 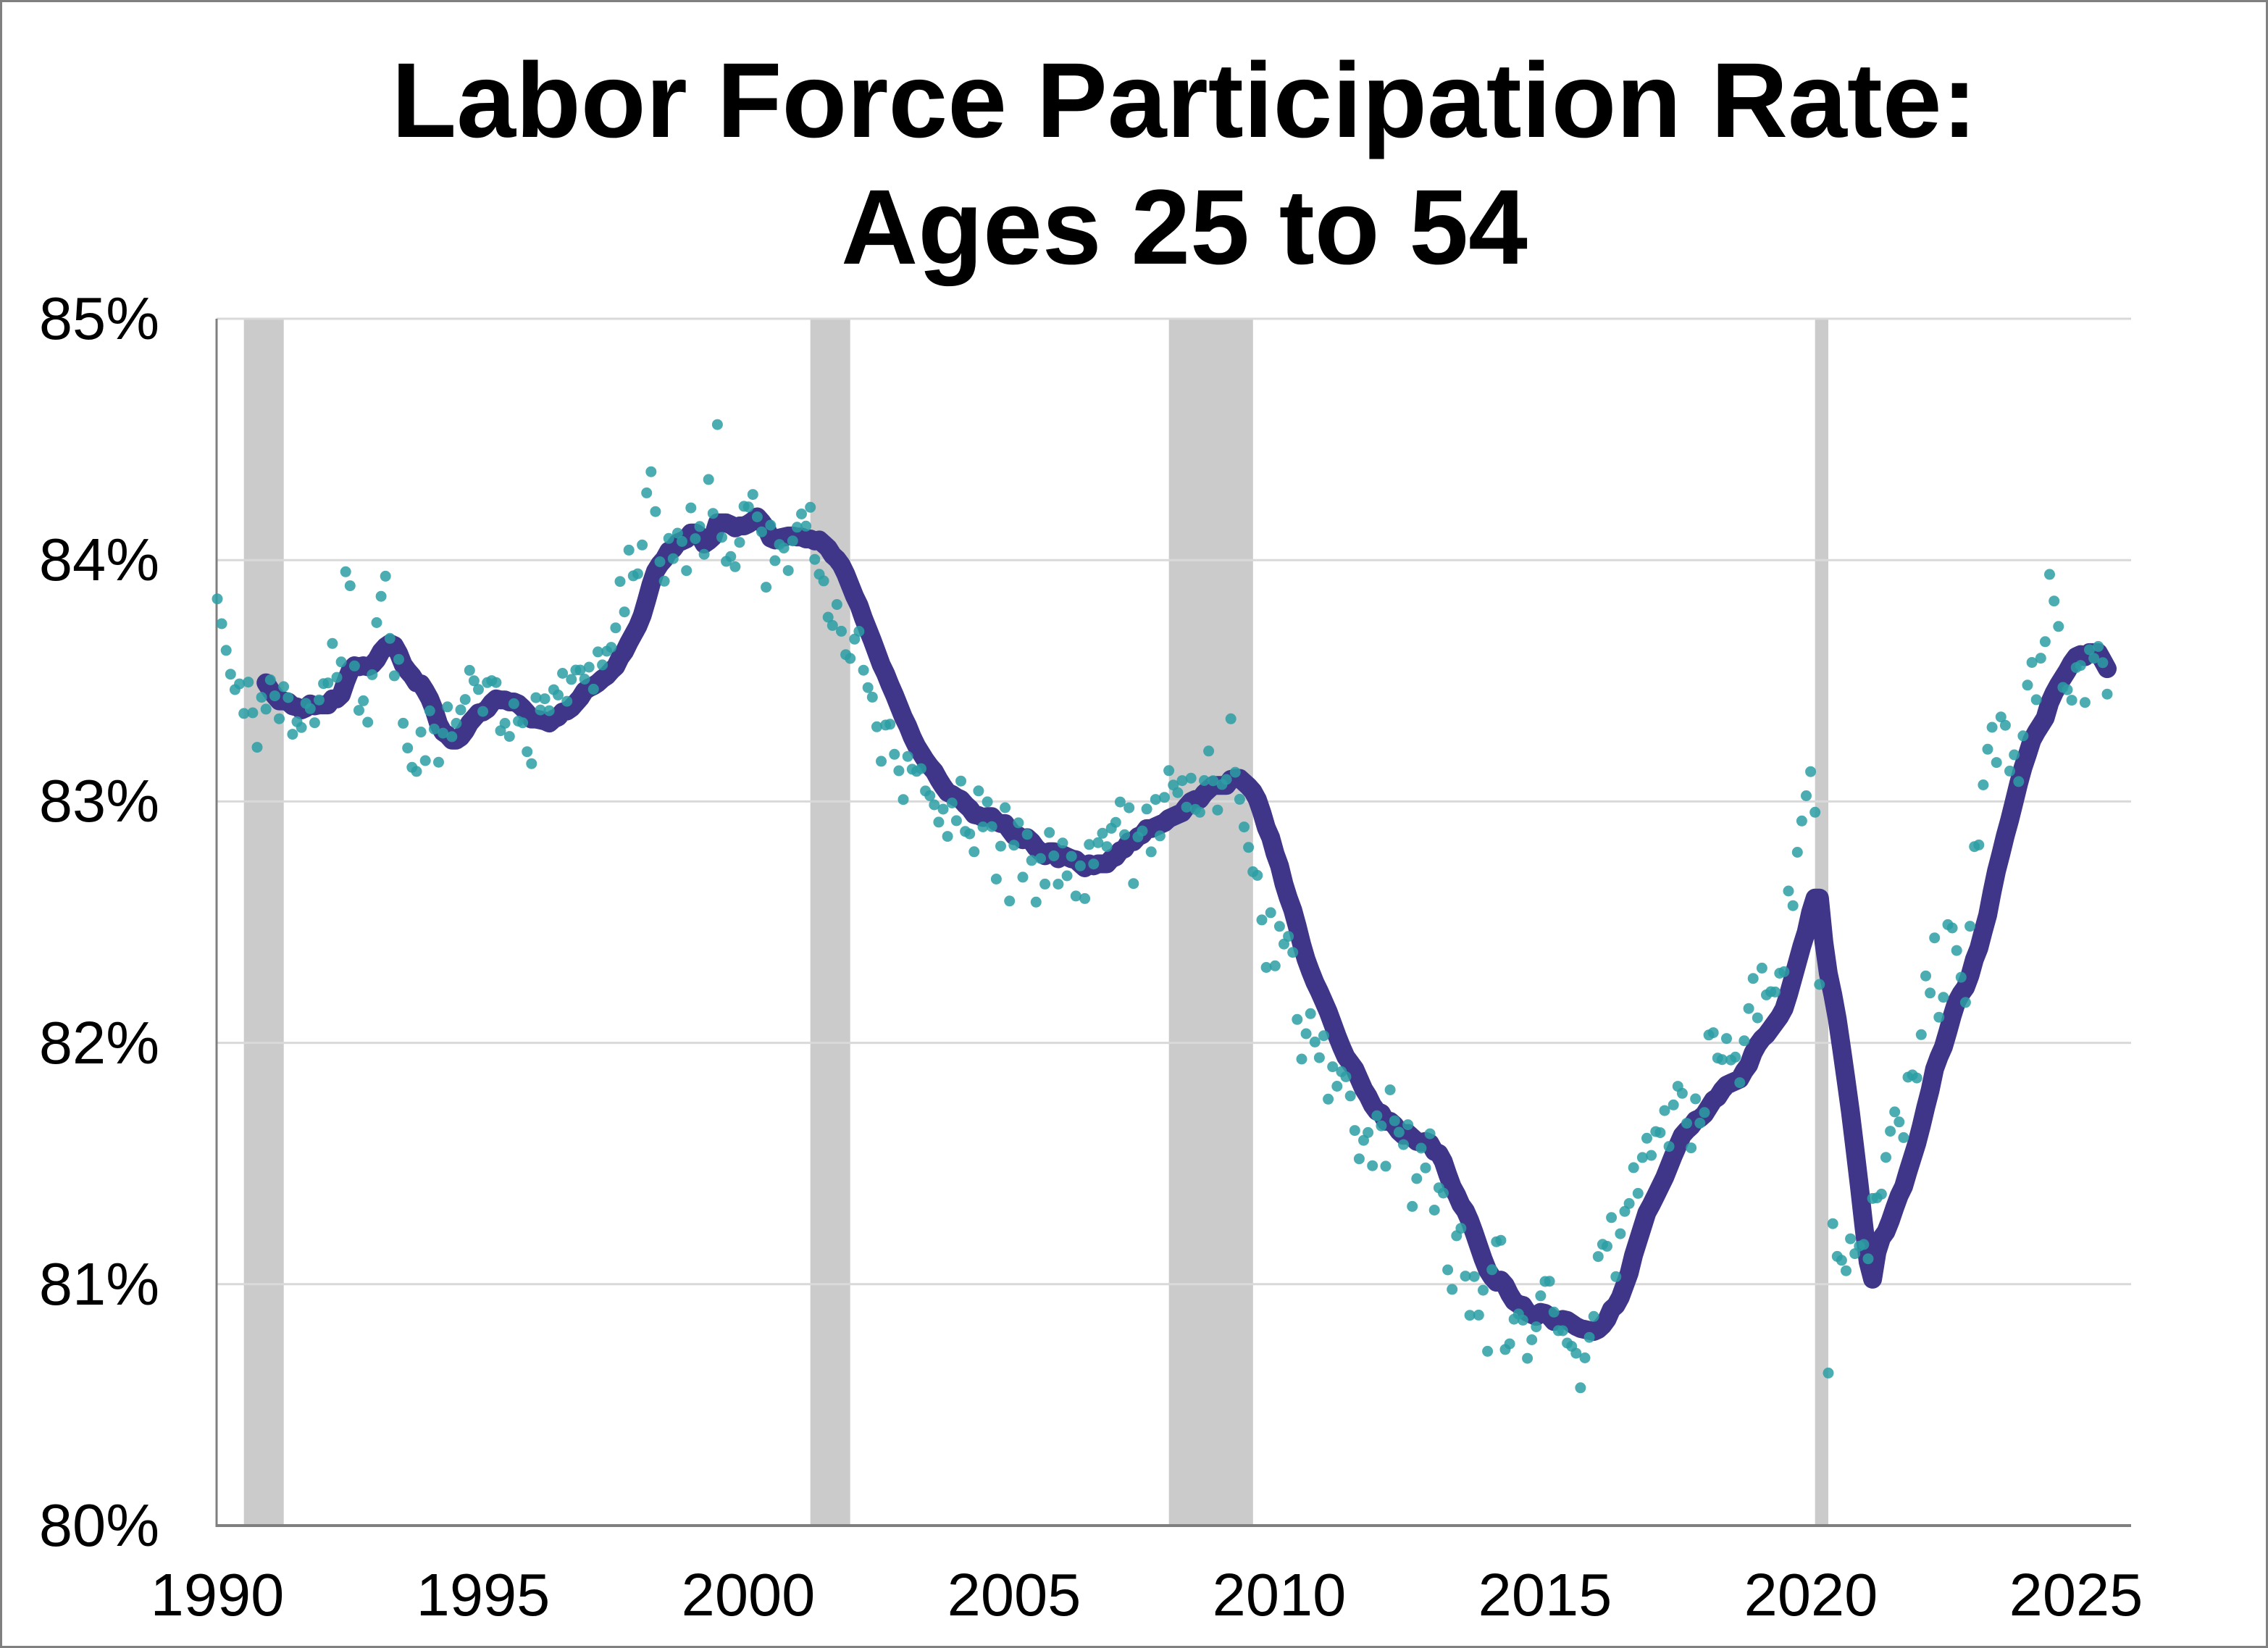 I want to click on svg-text: 84%, so click(x=99, y=559).